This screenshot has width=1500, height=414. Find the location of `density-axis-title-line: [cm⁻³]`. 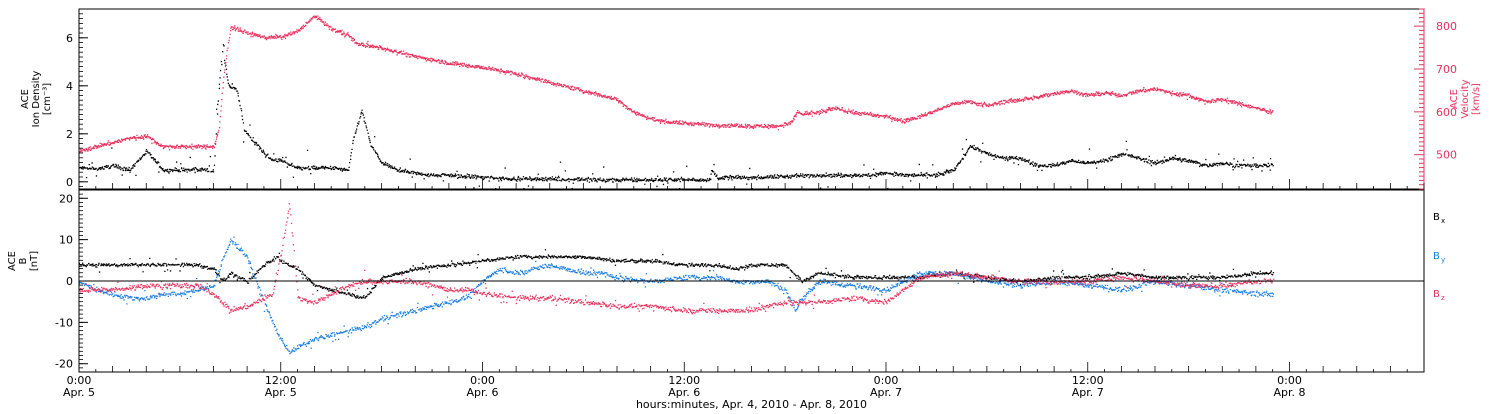

density-axis-title-line: [cm⁻³] is located at coordinates (47, 99).